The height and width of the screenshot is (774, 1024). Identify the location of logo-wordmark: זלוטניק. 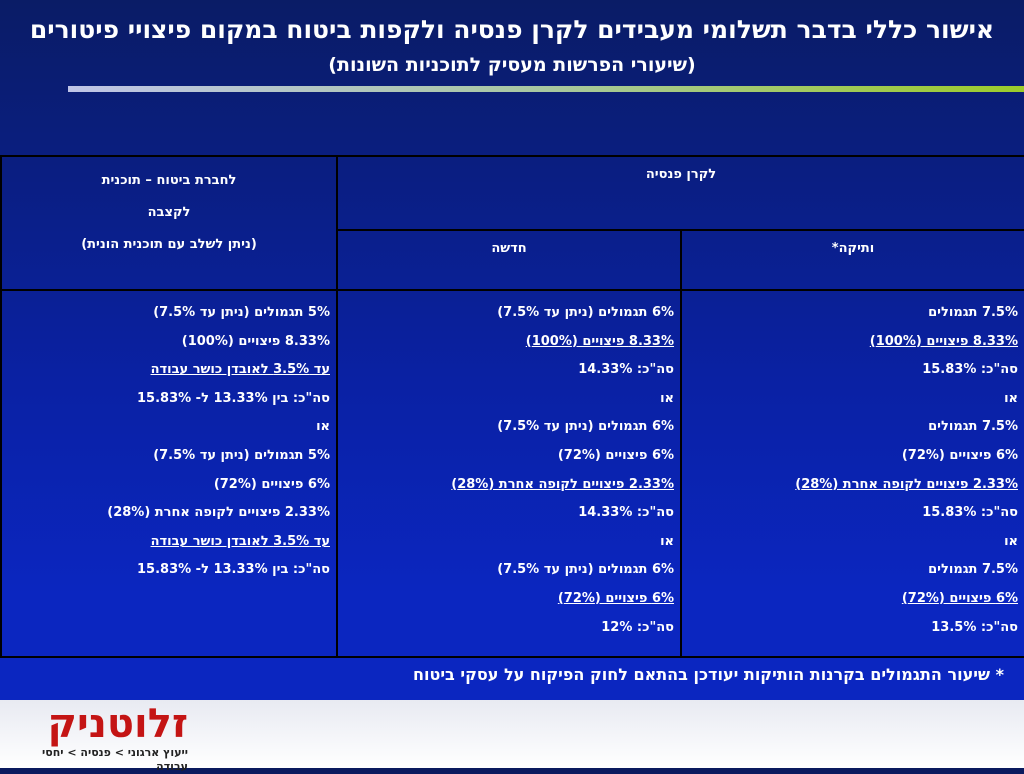
(117, 724).